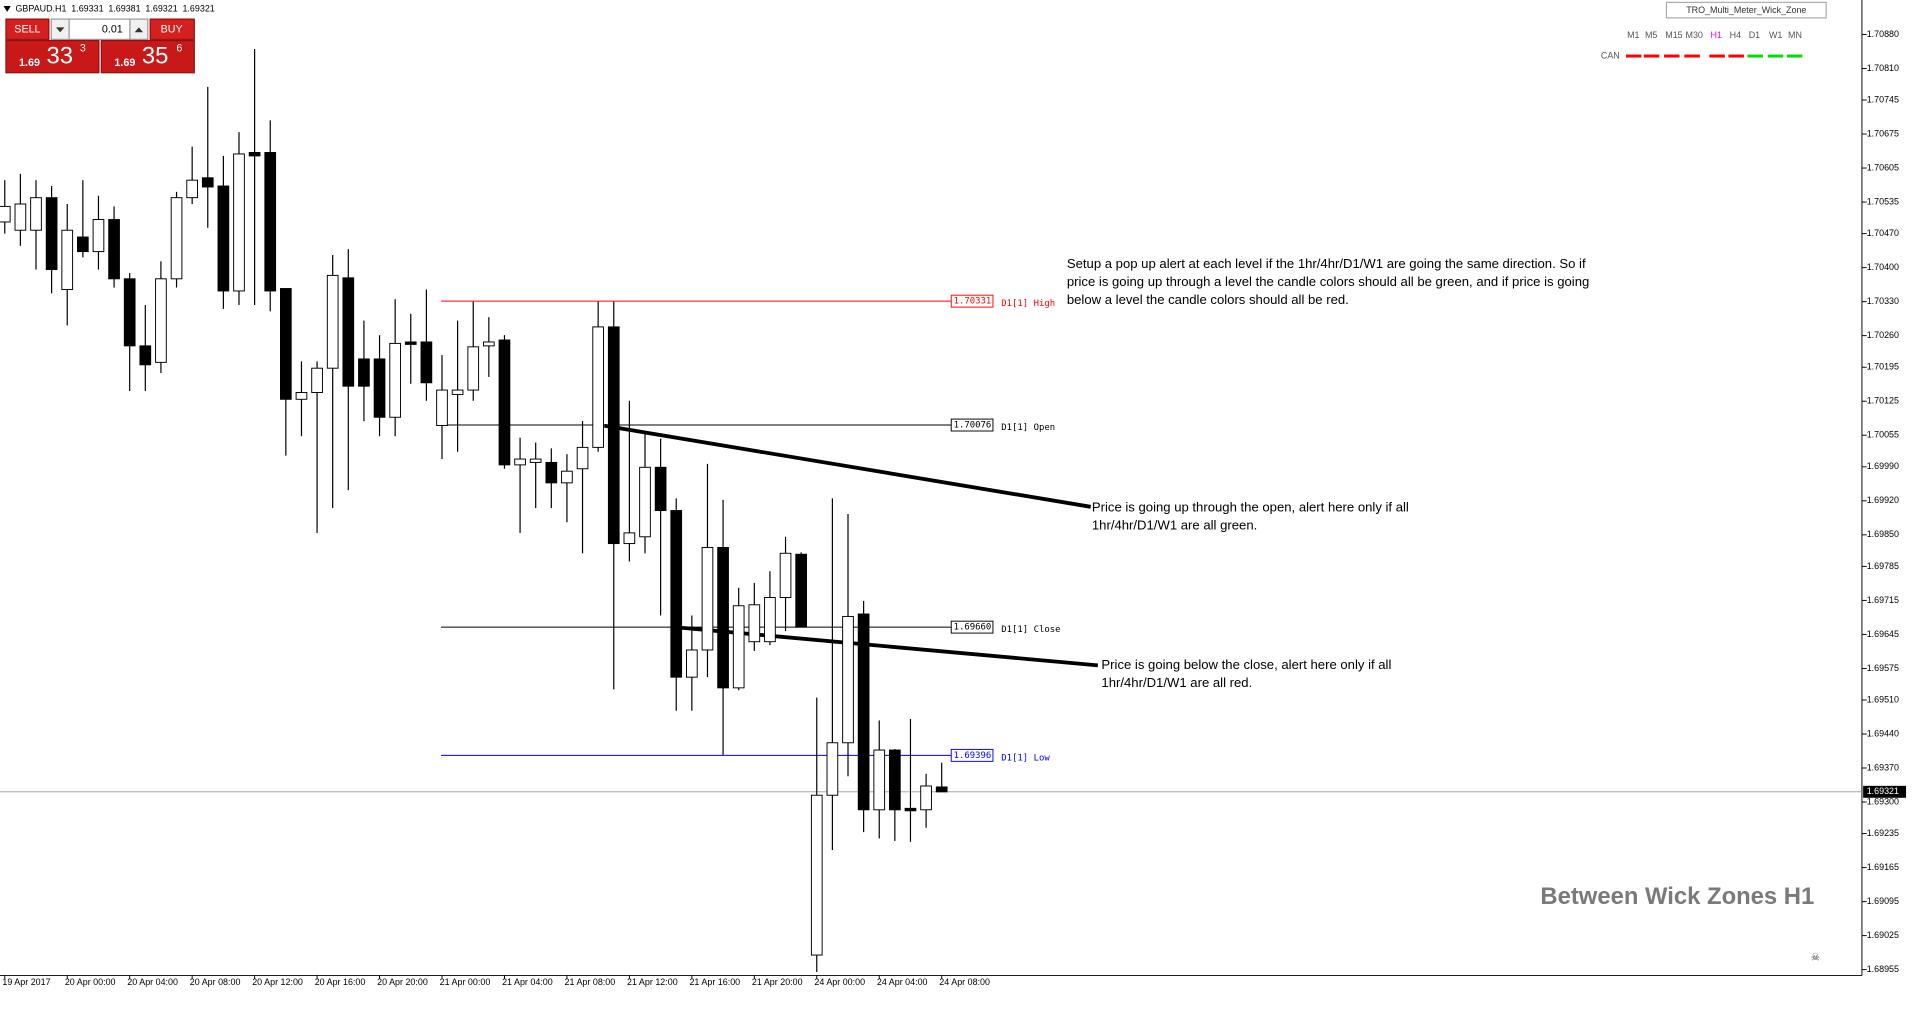  I want to click on level-value: 1.70331, so click(973, 302).